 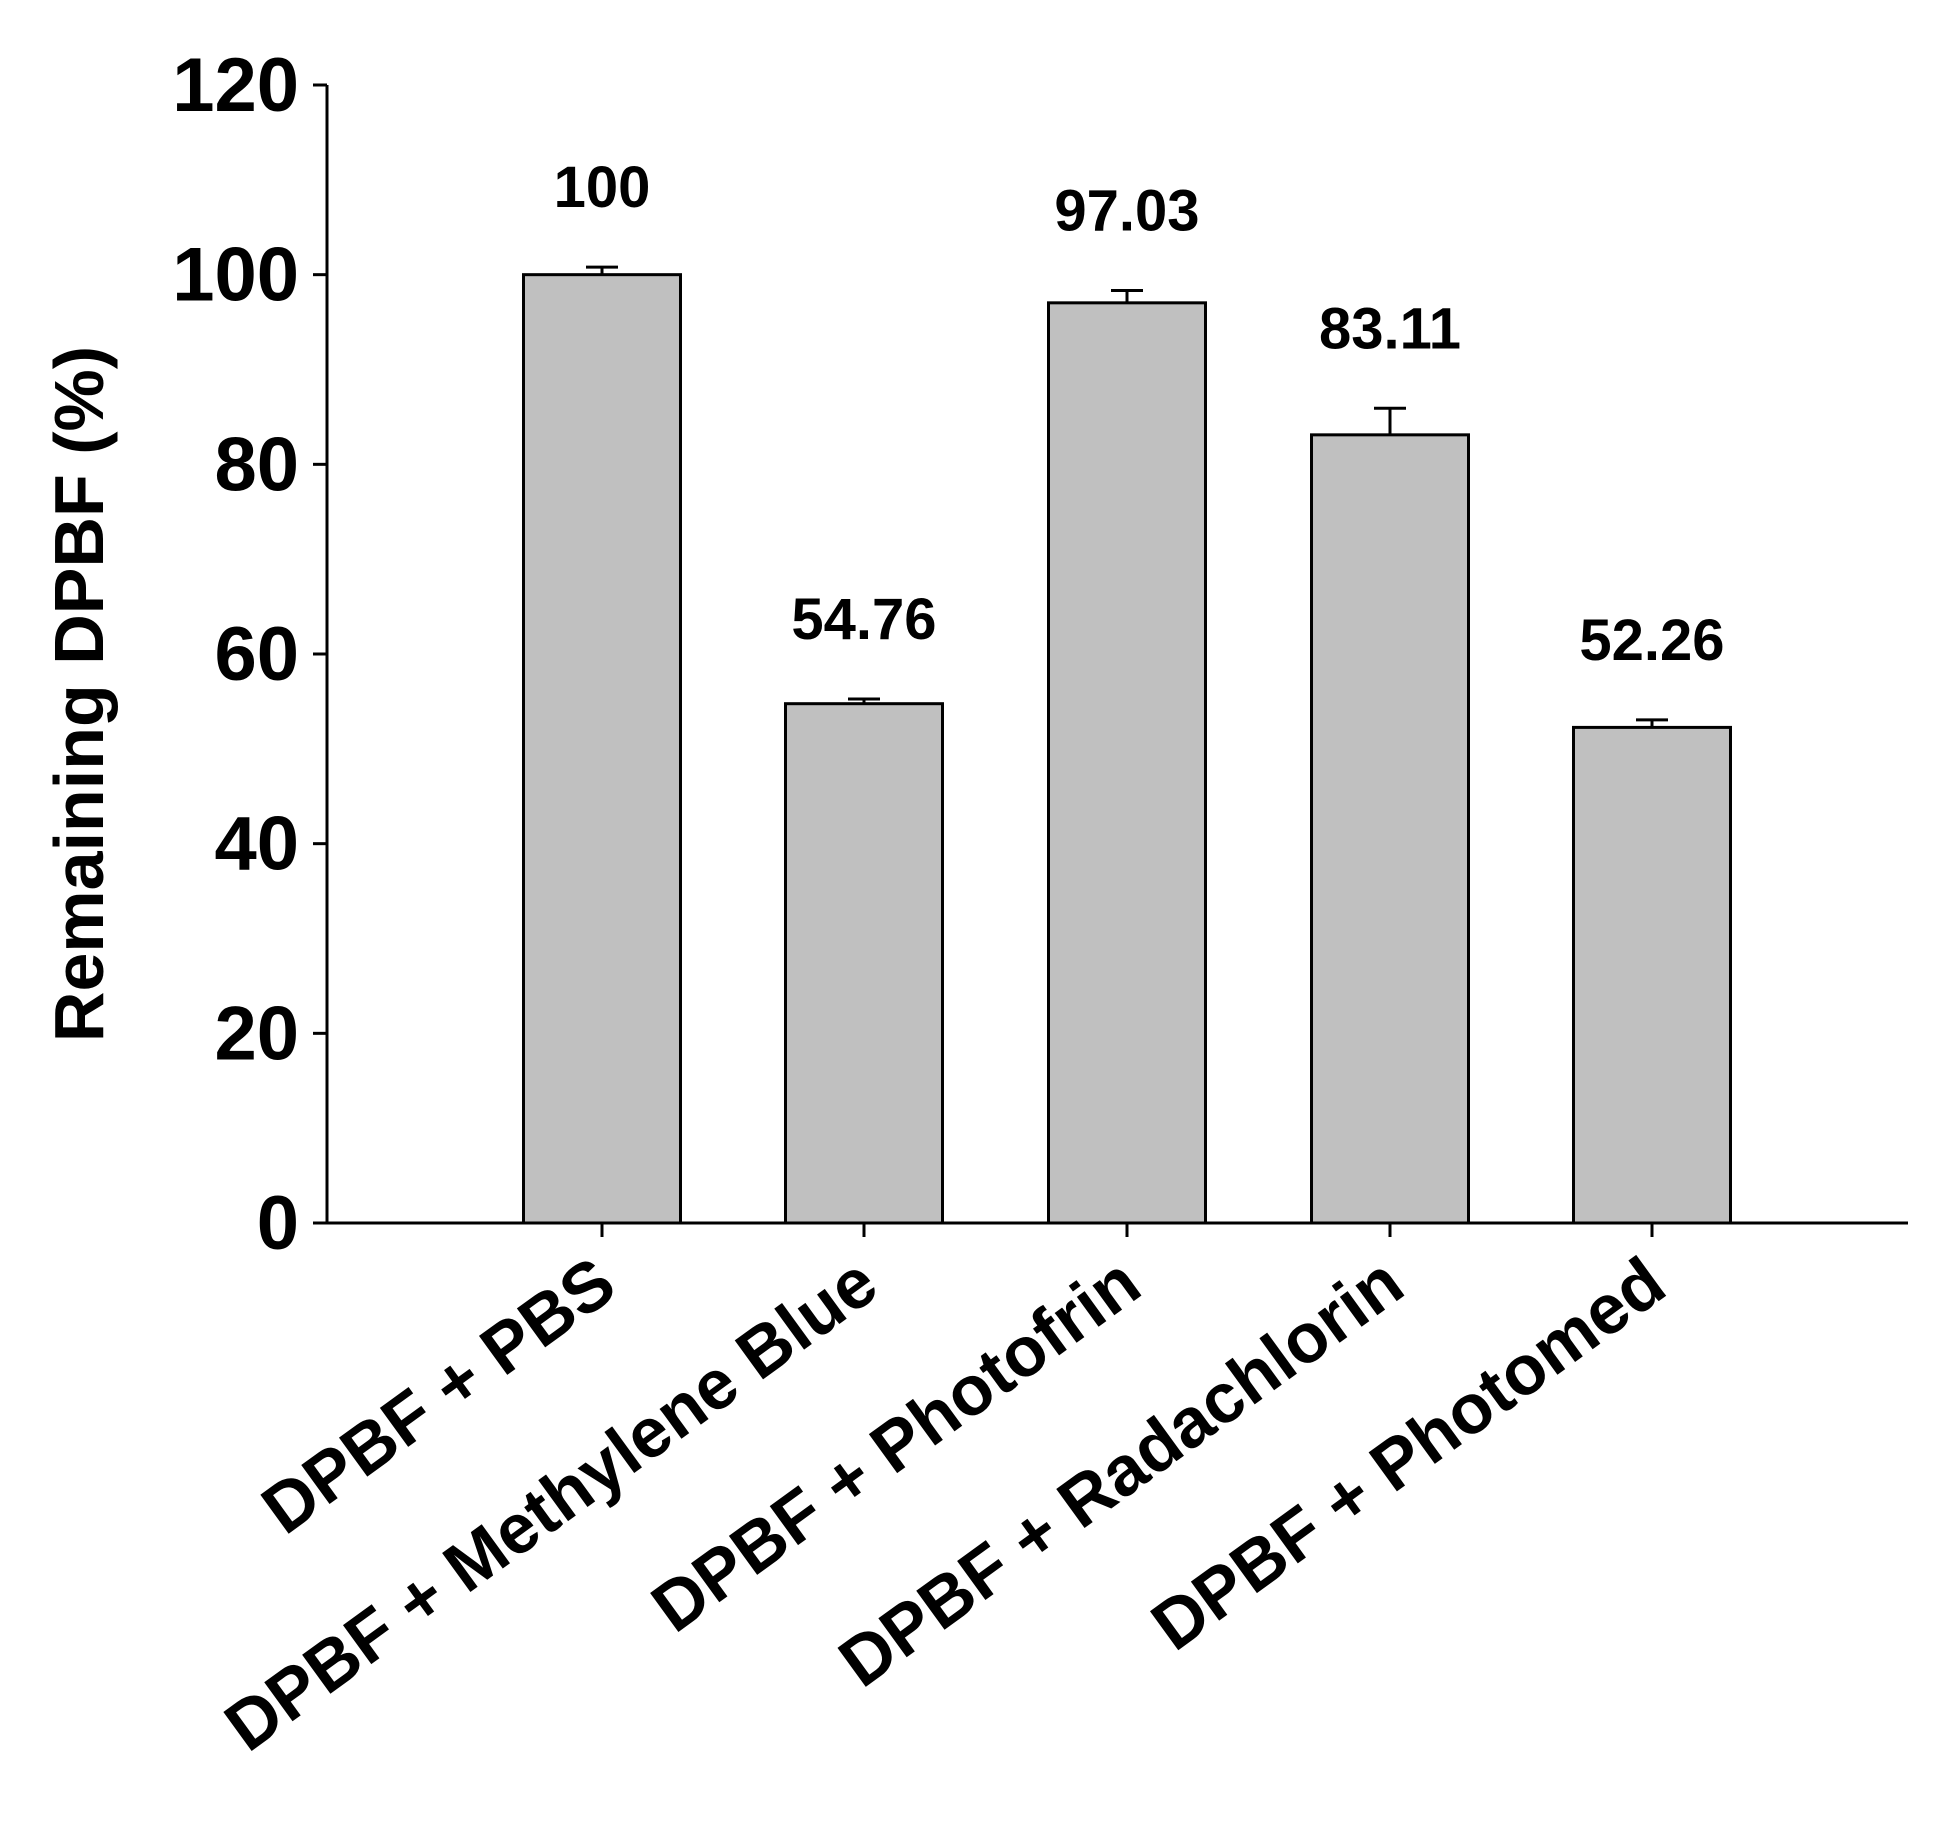 What do you see at coordinates (235, 275) in the screenshot?
I see `y-tick-label: 100` at bounding box center [235, 275].